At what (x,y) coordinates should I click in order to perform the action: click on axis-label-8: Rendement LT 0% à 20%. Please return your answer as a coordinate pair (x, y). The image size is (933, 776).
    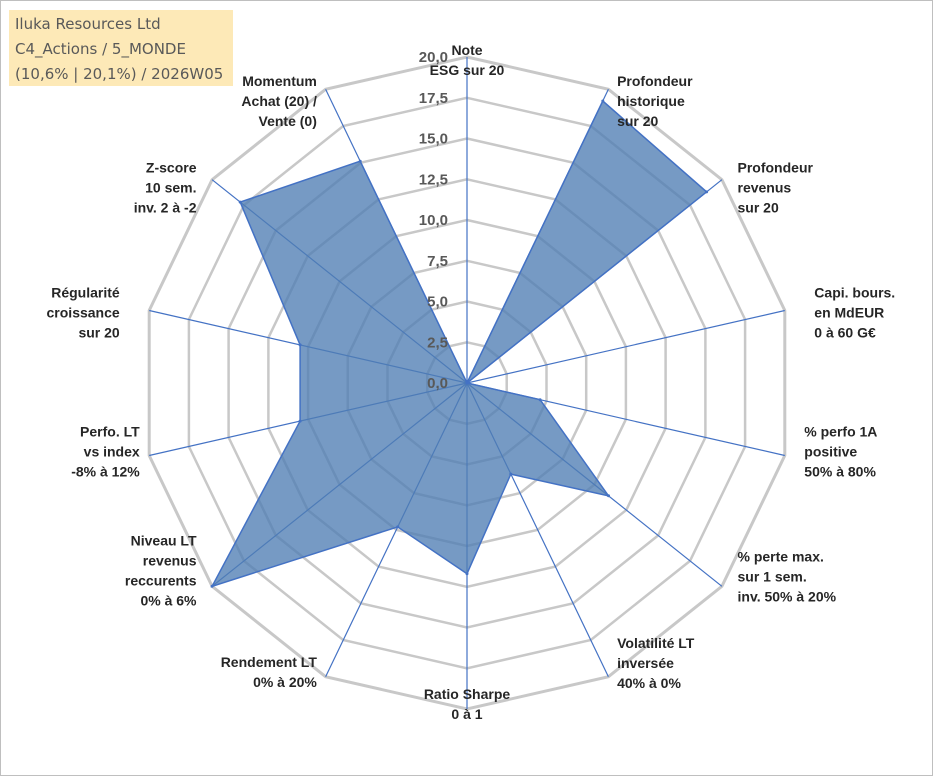
    Looking at the image, I should click on (269, 672).